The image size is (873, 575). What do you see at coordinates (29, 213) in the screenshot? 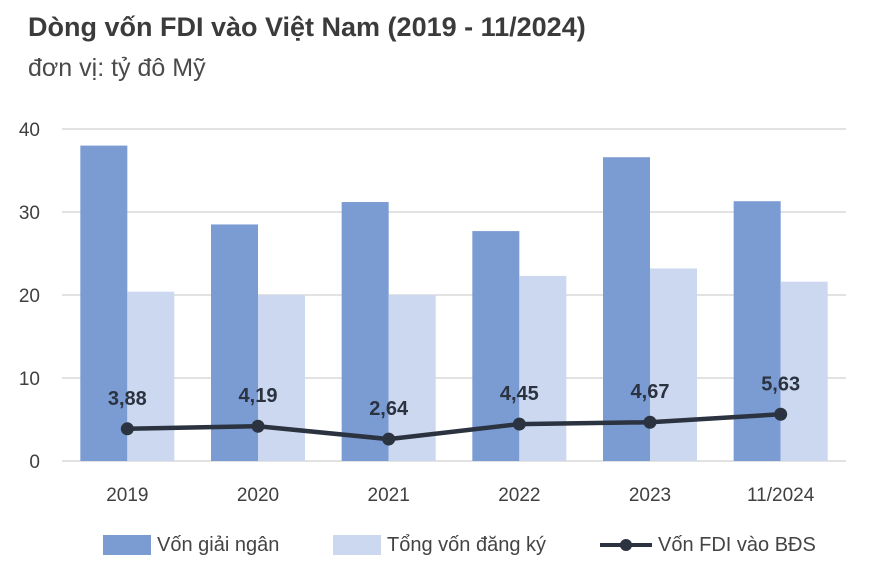
I see `y-tick-label: 30` at bounding box center [29, 213].